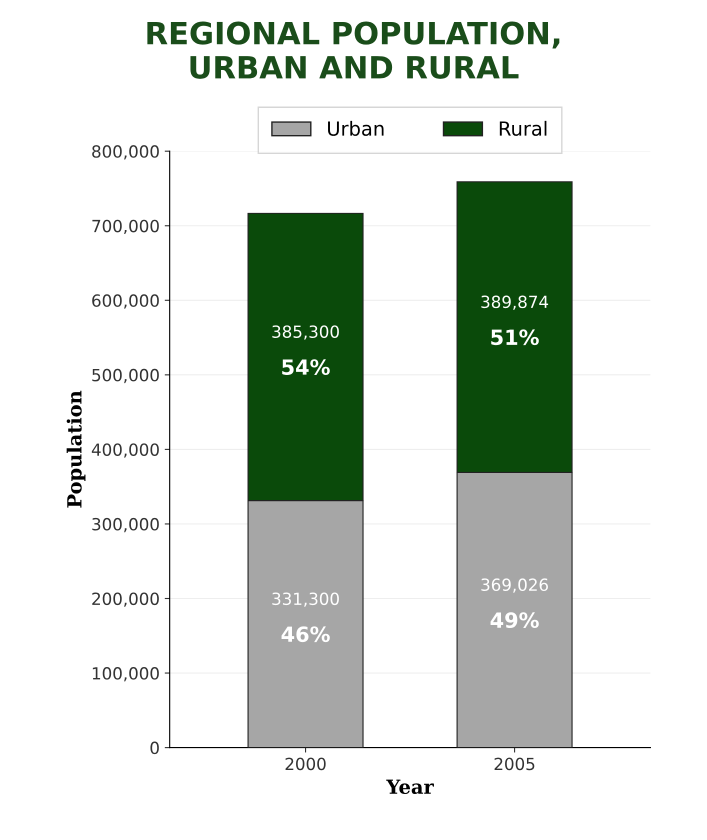 This screenshot has width=707, height=840. Describe the element at coordinates (410, 787) in the screenshot. I see `x-axis-title: Year` at that location.